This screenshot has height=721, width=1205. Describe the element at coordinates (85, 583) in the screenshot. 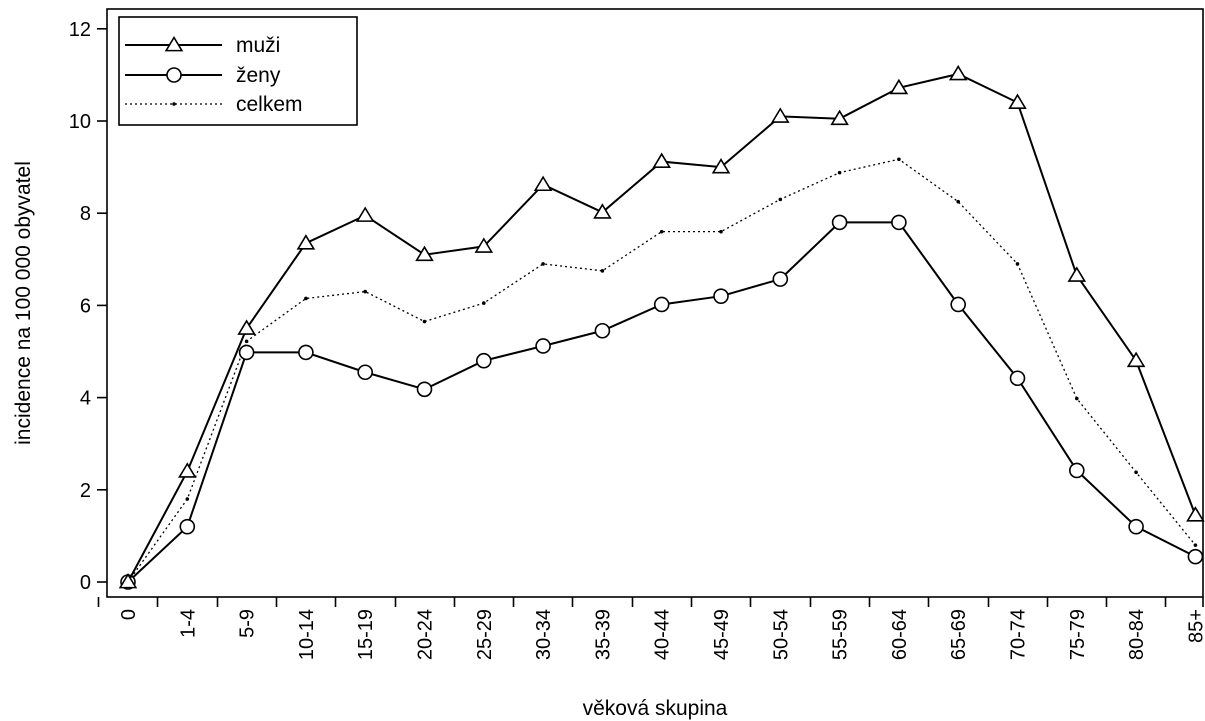

I see `y-tick-label: 0` at that location.